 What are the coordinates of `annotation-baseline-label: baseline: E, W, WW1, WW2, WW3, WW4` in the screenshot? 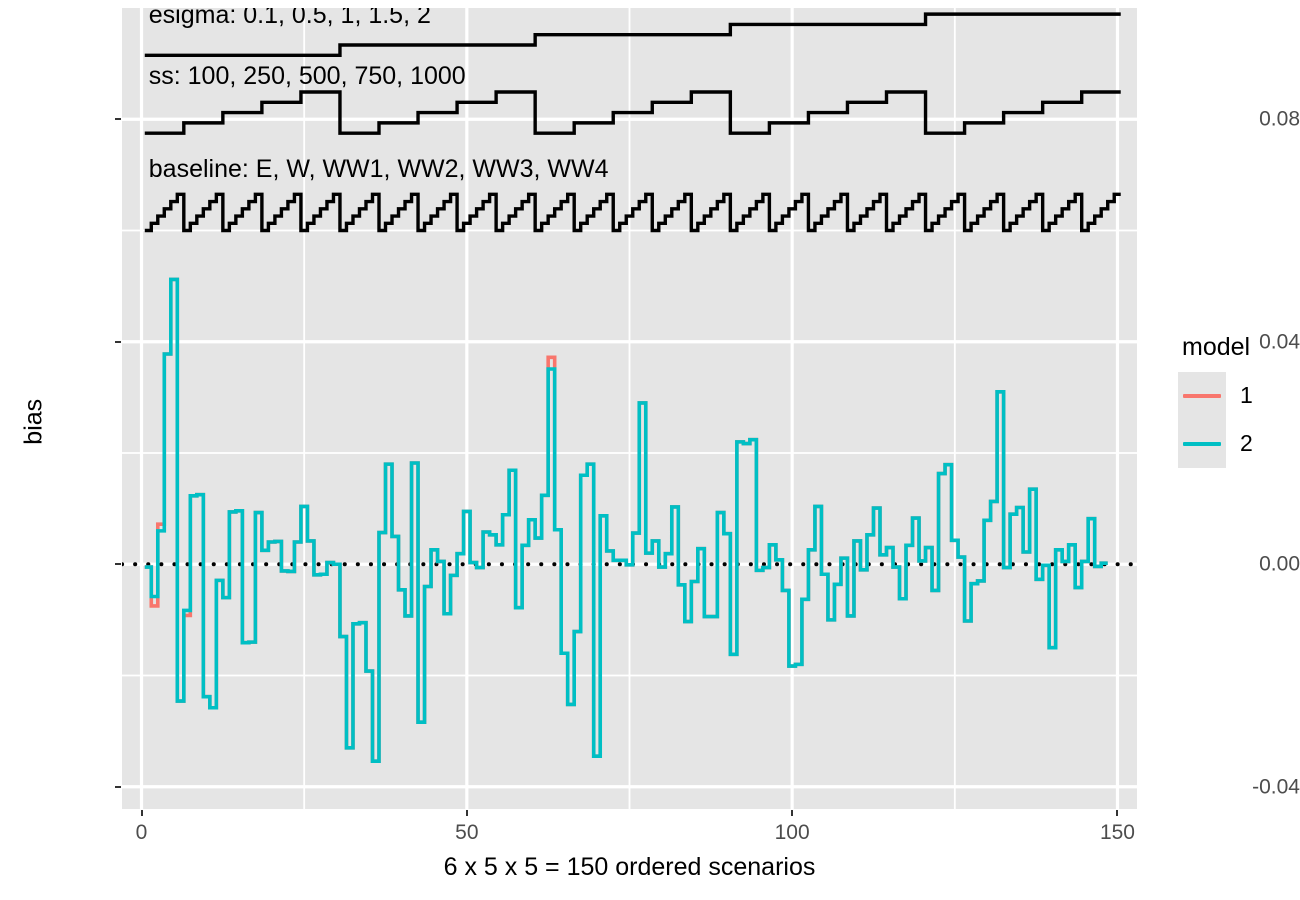 It's located at (378, 169).